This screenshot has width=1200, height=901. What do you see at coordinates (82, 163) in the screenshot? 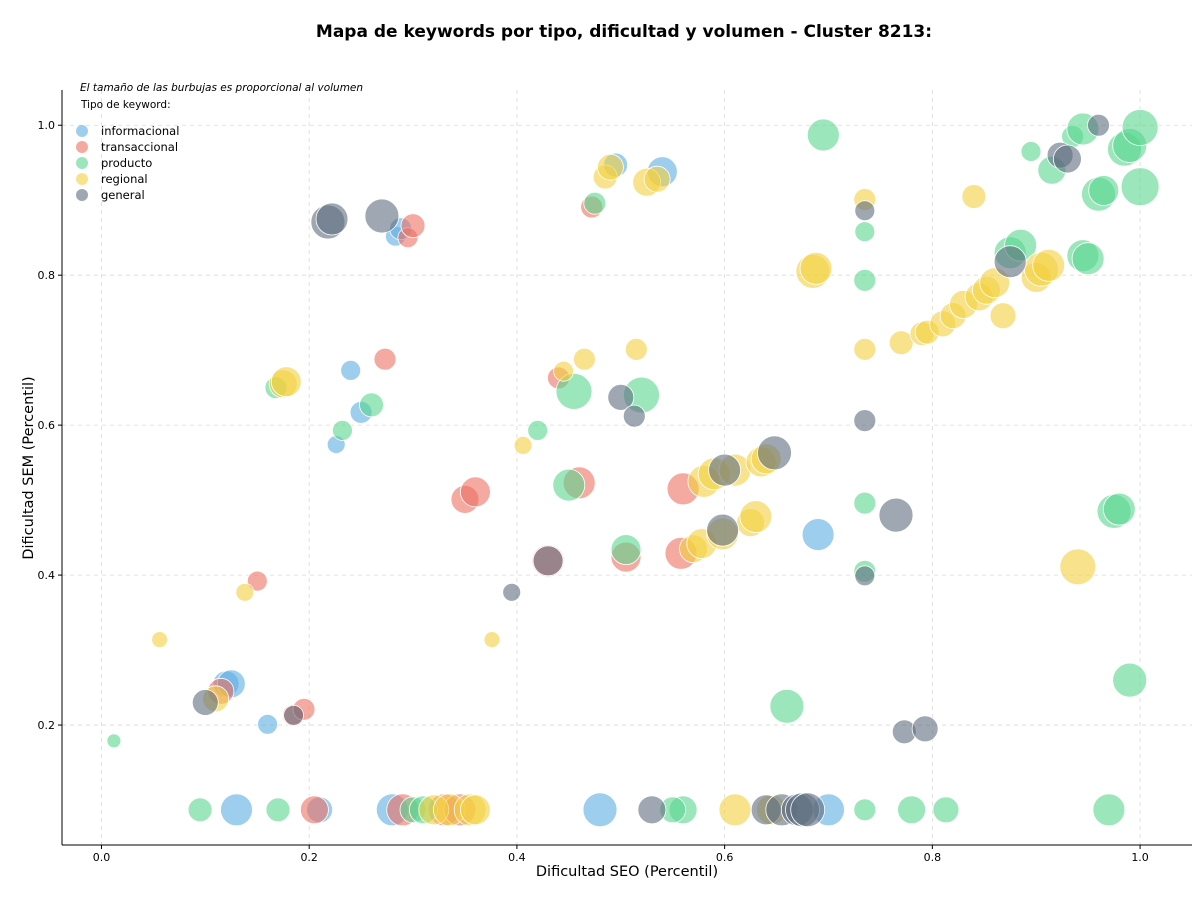
I see `legend-marker-producto` at bounding box center [82, 163].